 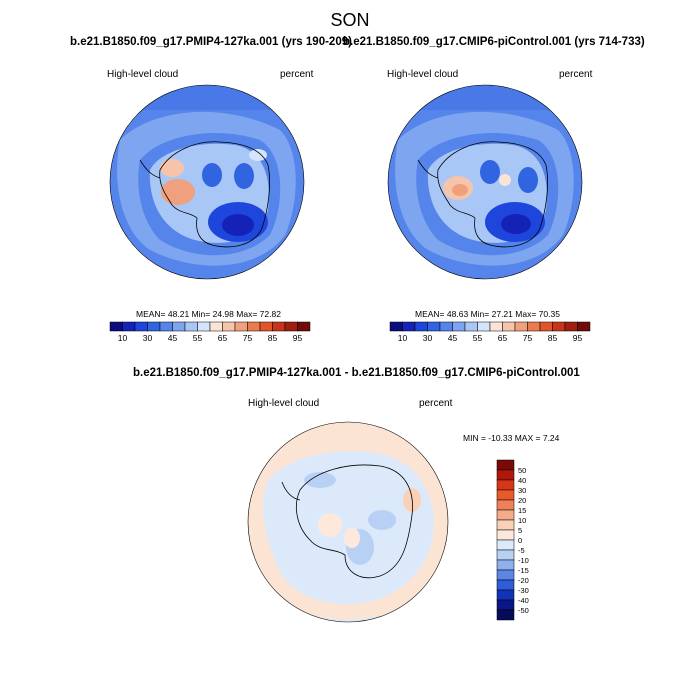 I want to click on colorbar-tick-label: 50, so click(x=522, y=470).